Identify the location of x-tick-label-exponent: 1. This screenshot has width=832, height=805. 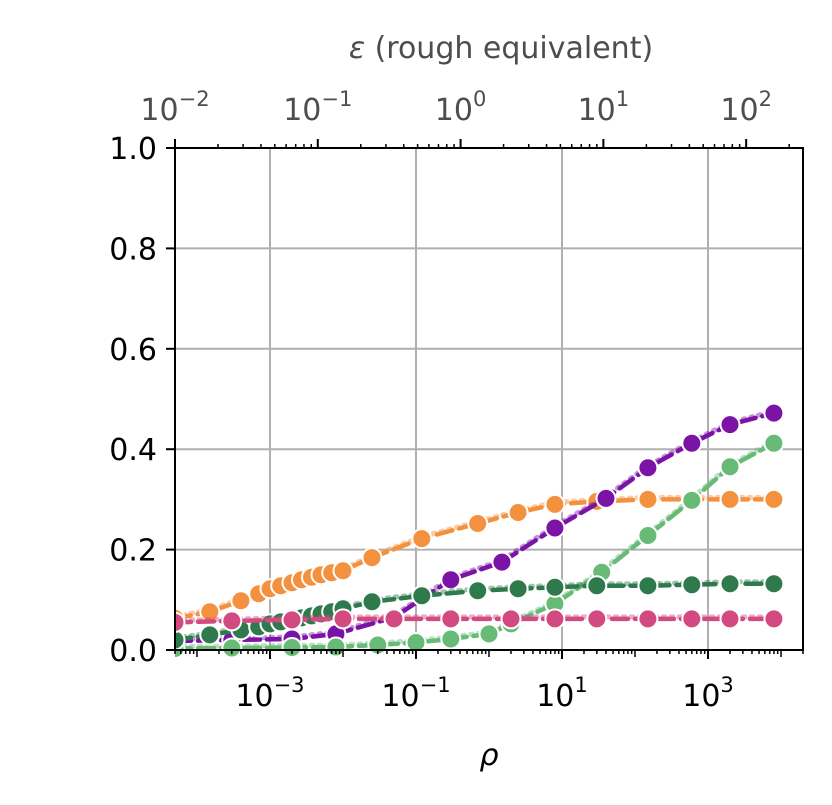
(580, 685).